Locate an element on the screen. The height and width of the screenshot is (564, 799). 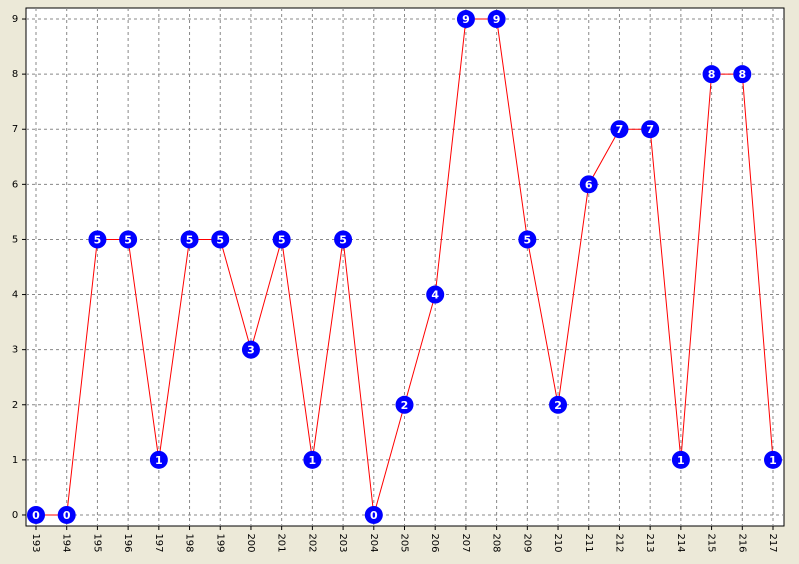
x-tick-label: 200 is located at coordinates (250, 542).